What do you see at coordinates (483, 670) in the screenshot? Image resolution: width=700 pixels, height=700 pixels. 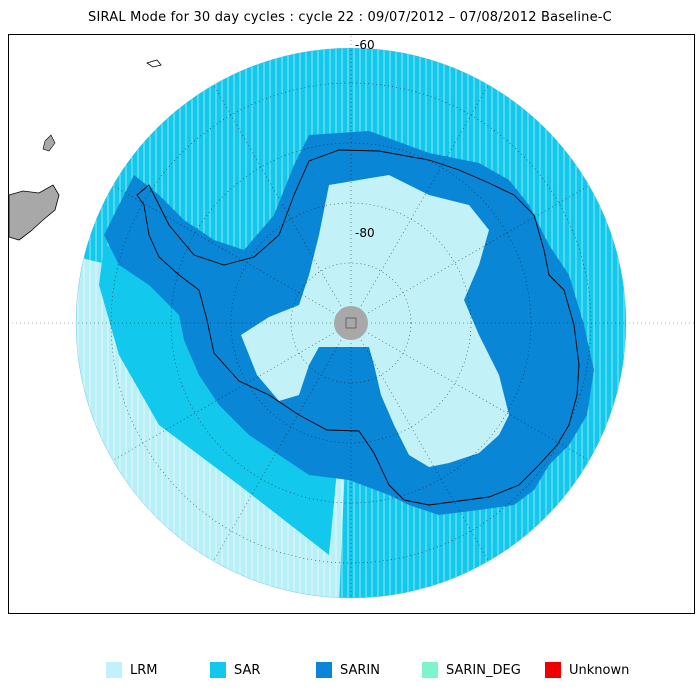 I see `legend-label-sarin-deg: SARIN_DEG` at bounding box center [483, 670].